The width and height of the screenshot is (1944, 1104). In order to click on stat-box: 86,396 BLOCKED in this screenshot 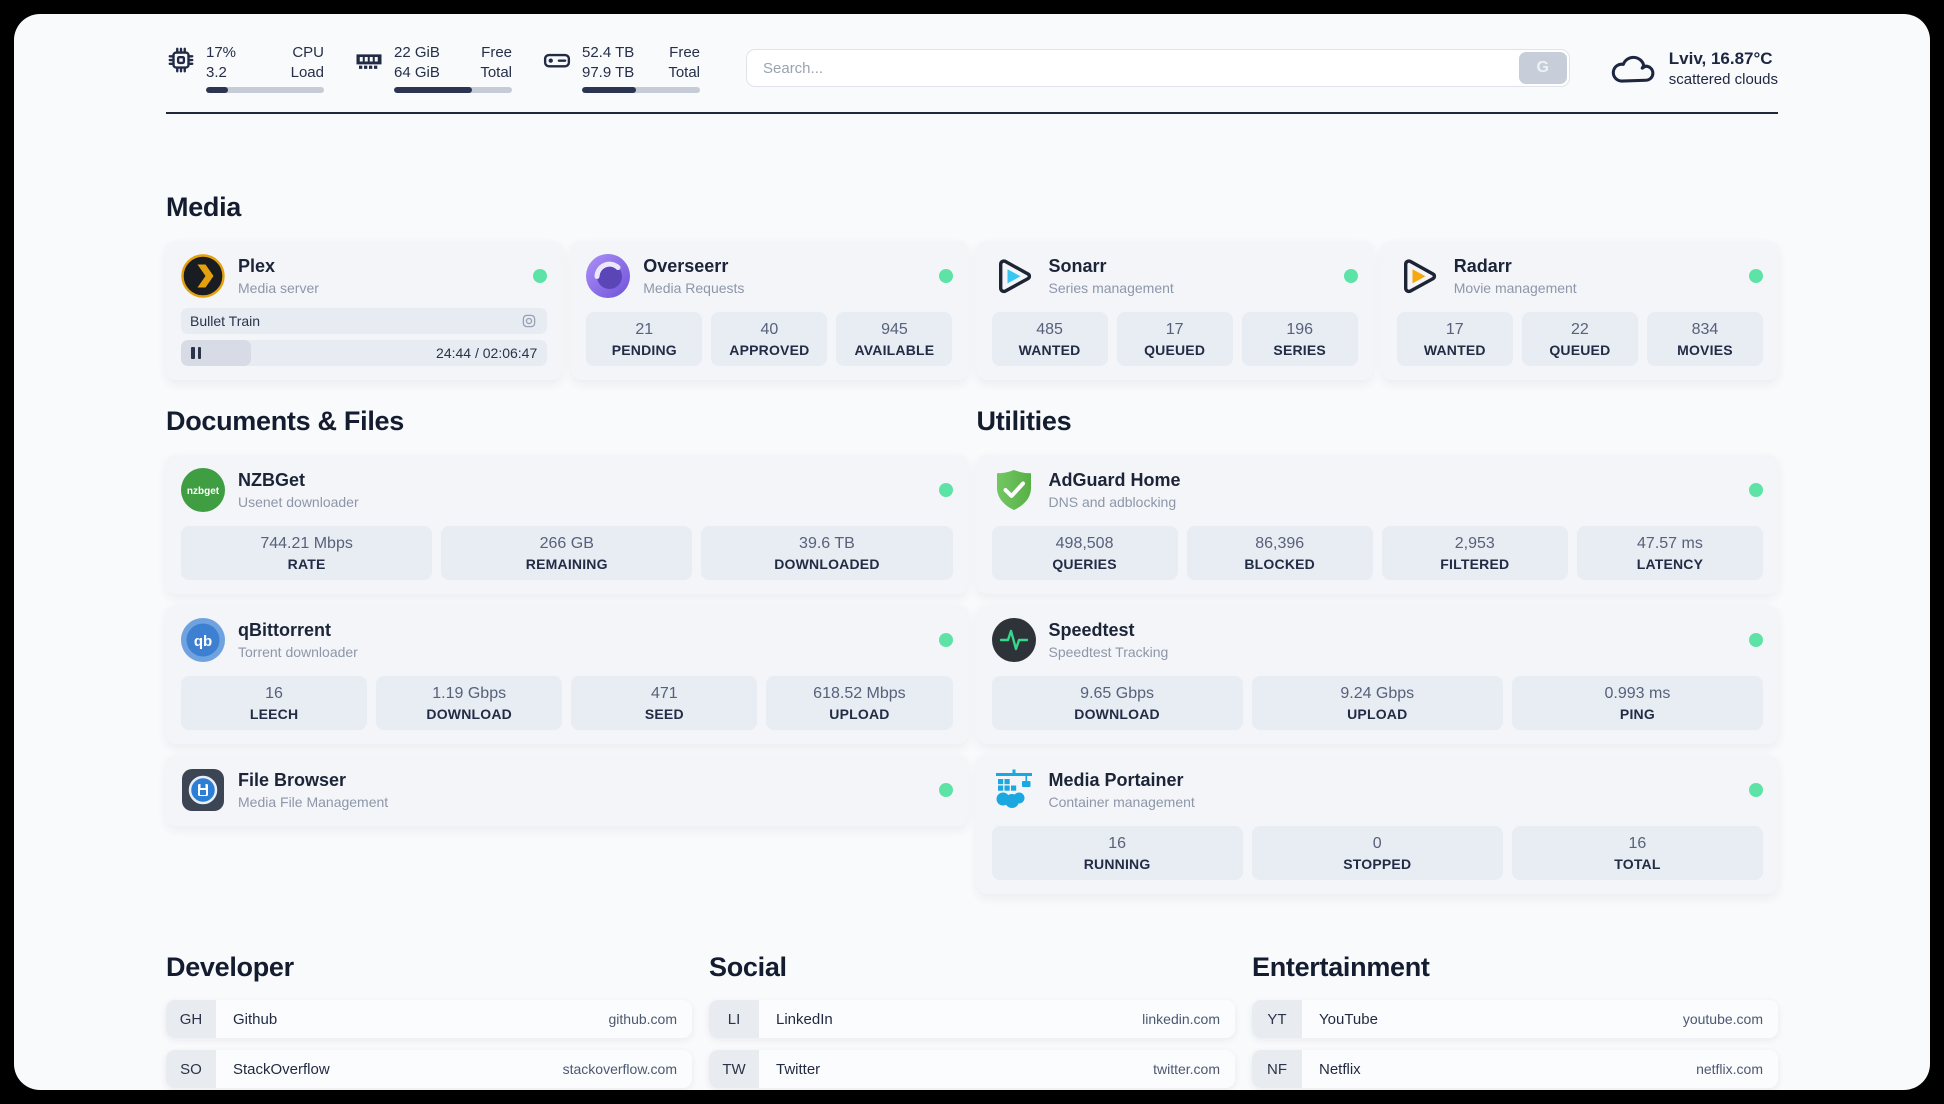, I will do `click(1279, 553)`.